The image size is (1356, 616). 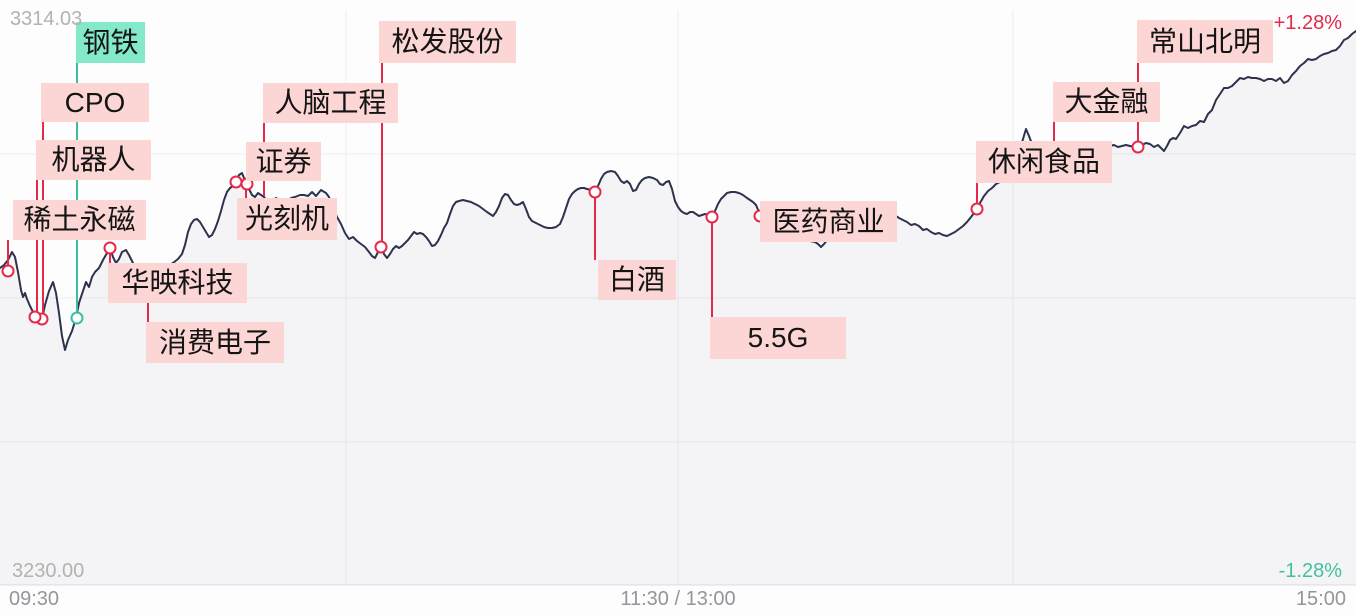 I want to click on sector-tag-6: 消费电子, so click(x=215, y=342).